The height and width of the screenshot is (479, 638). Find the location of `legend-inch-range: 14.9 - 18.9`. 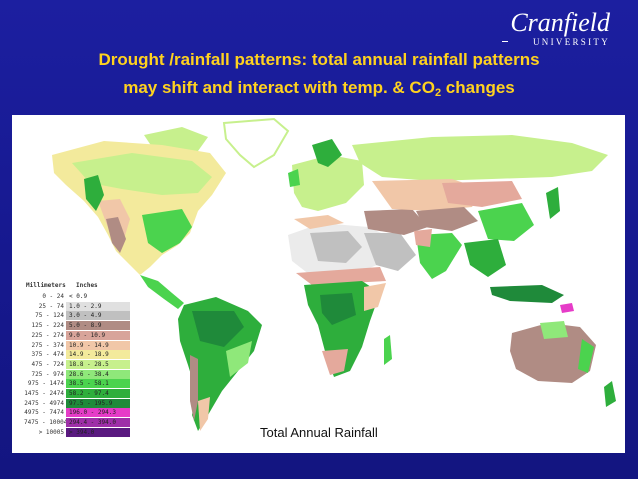

legend-inch-range: 14.9 - 18.9 is located at coordinates (89, 355).